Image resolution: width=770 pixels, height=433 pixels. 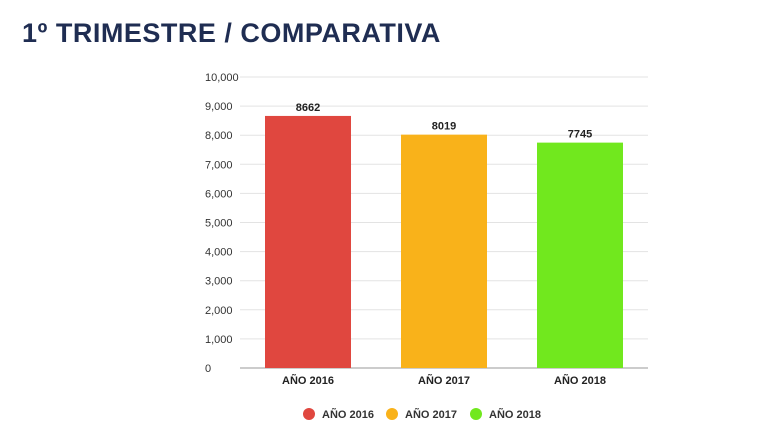 I want to click on y-tick-label: 1,000, so click(x=219, y=340).